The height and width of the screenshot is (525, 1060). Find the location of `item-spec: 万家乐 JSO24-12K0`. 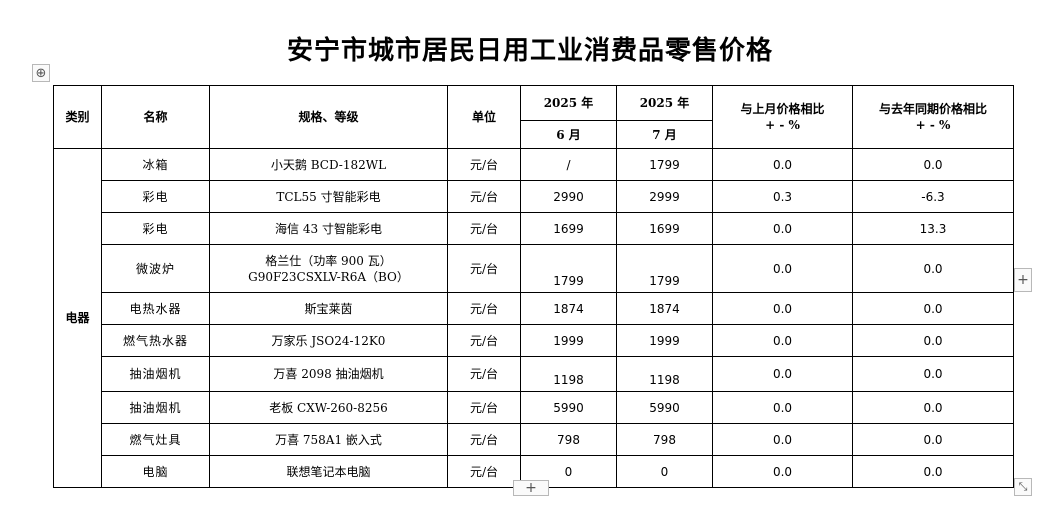

item-spec: 万家乐 JSO24-12K0 is located at coordinates (328, 340).